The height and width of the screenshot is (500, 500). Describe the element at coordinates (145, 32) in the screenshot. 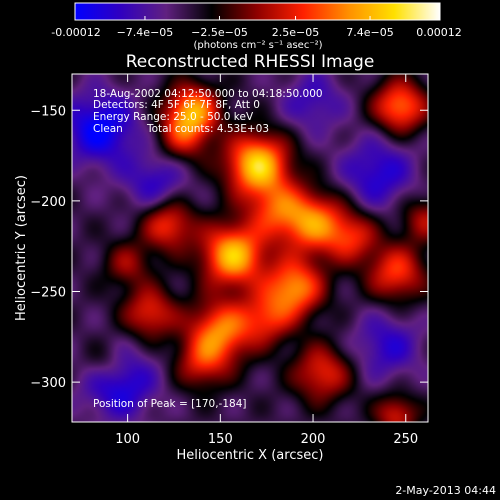

I see `colorbar-tick-label: −7.4e−05` at that location.